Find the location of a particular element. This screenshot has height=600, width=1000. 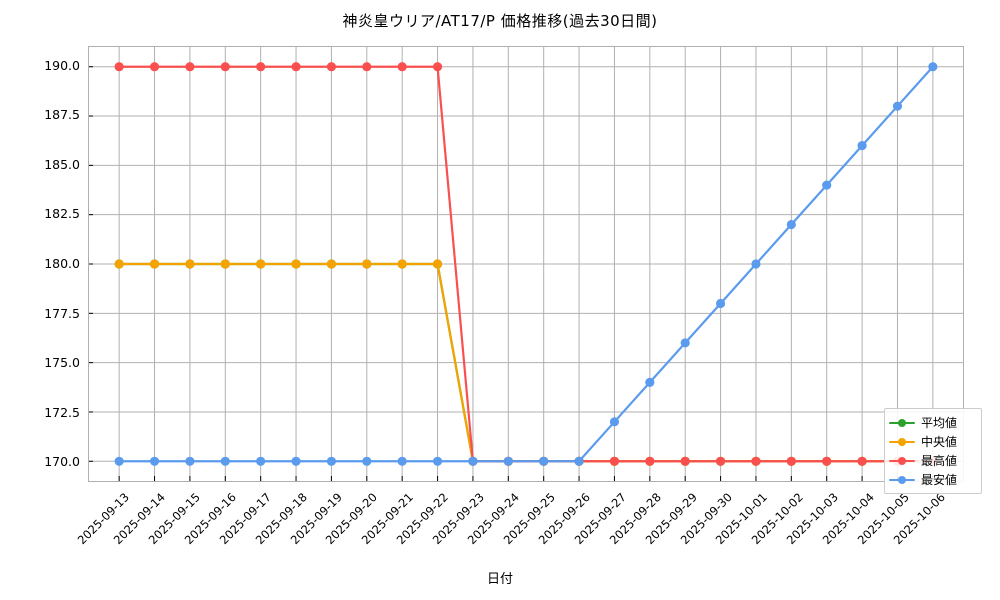

legend-label: 中央値 is located at coordinates (939, 442).